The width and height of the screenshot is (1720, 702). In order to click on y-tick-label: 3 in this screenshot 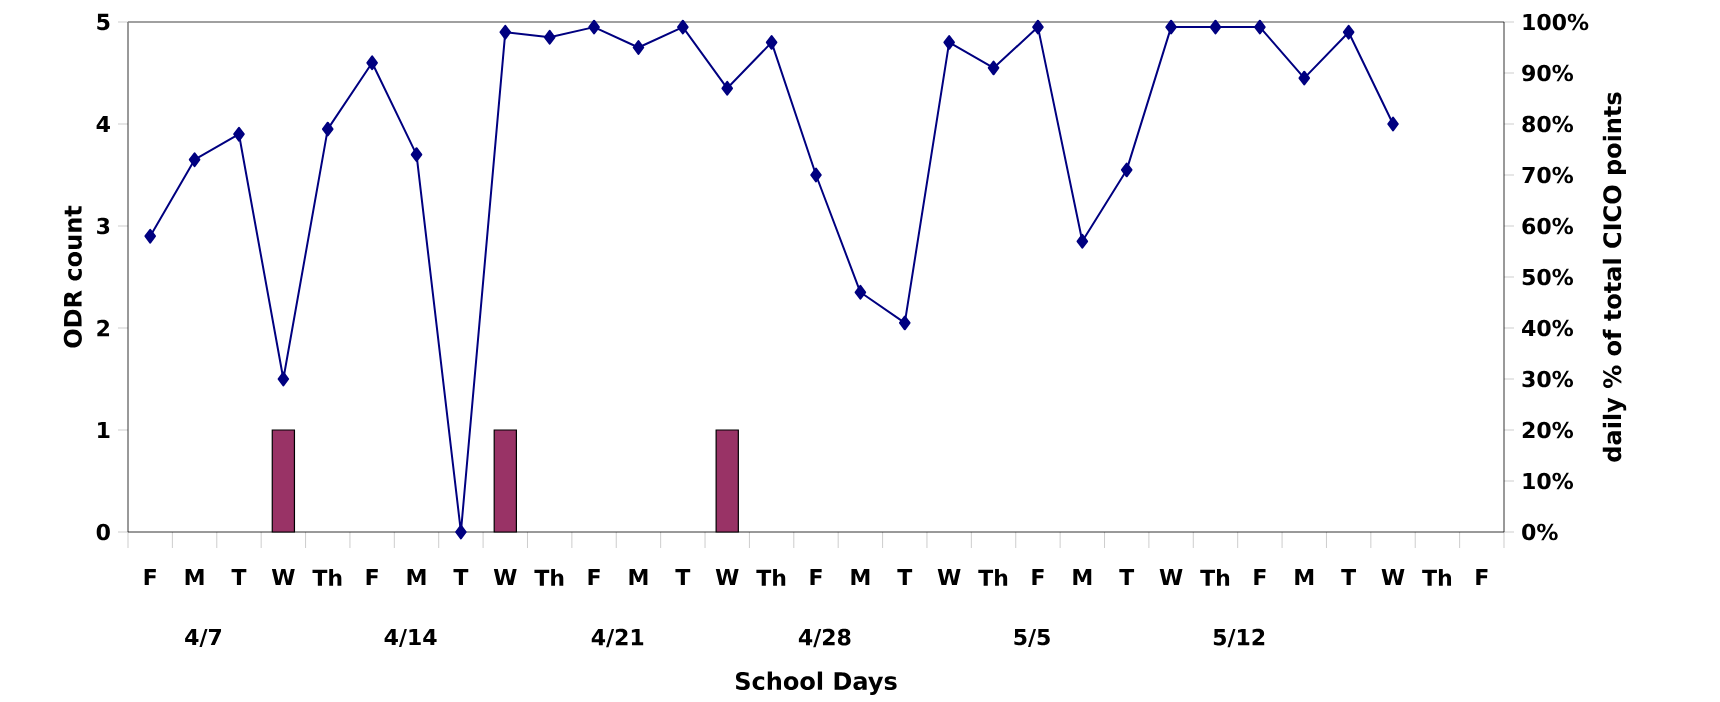, I will do `click(103, 226)`.